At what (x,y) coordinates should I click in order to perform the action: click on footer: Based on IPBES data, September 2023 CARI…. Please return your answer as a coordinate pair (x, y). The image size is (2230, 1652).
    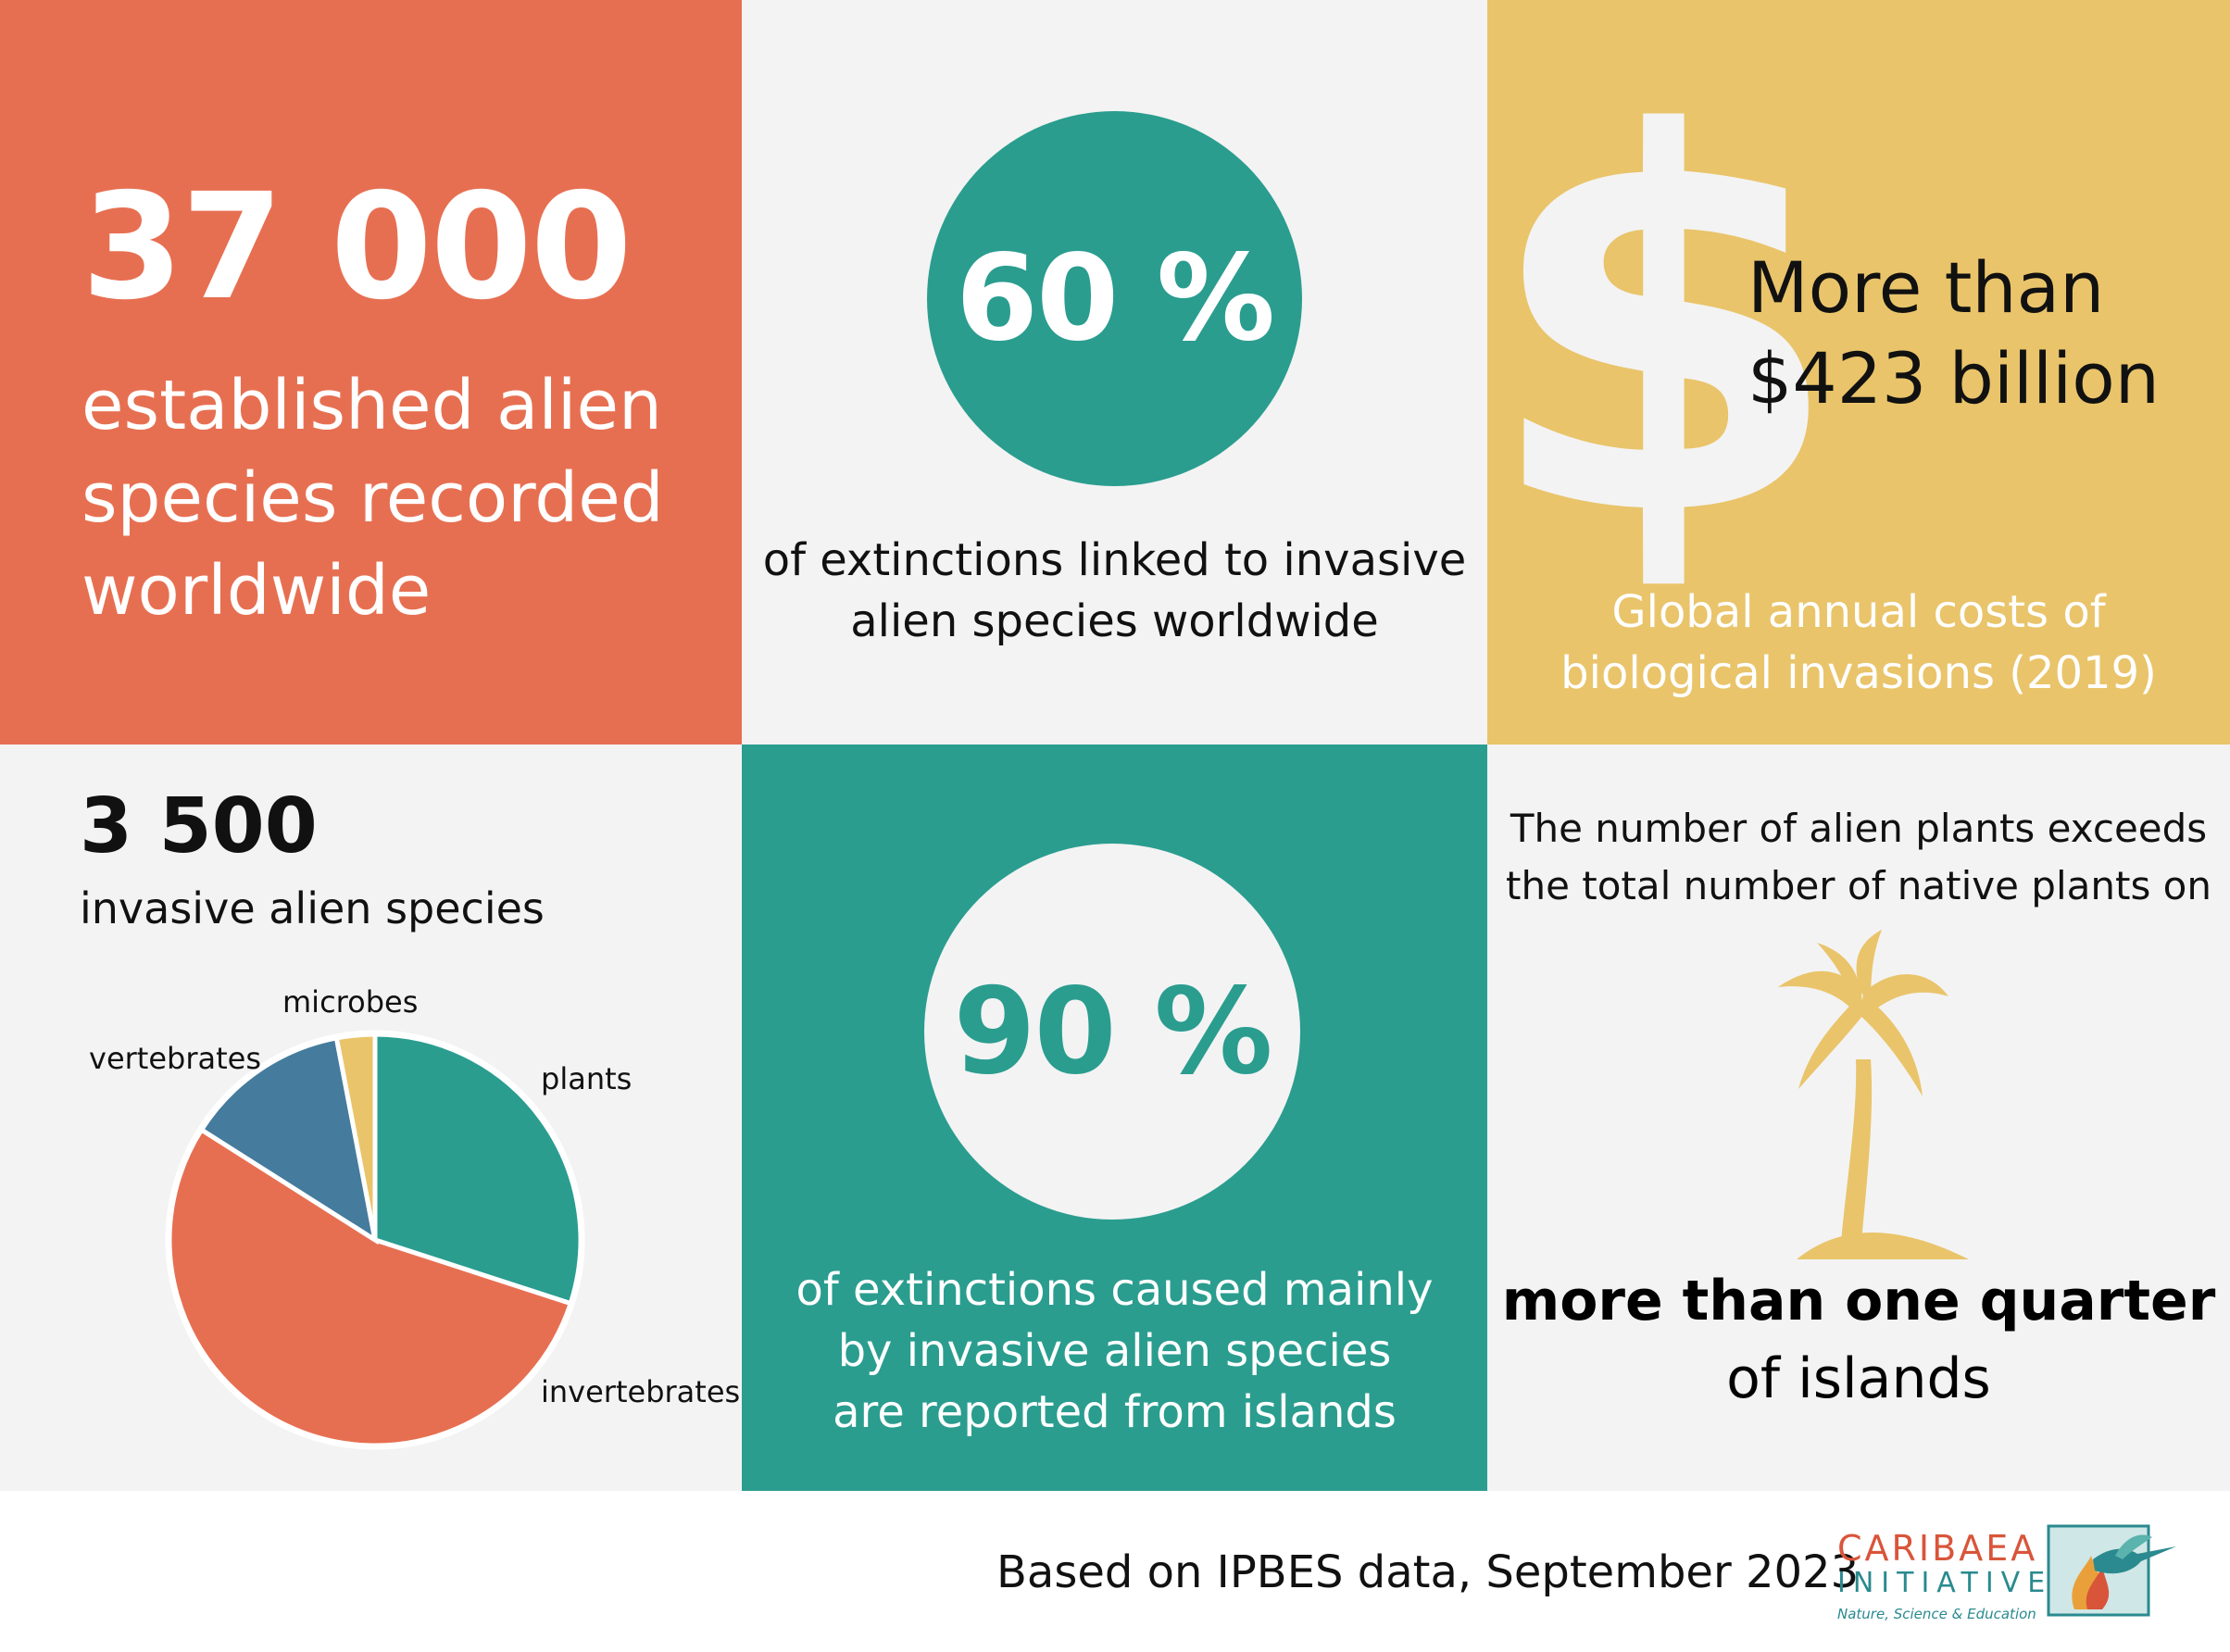
    Looking at the image, I should click on (1115, 1571).